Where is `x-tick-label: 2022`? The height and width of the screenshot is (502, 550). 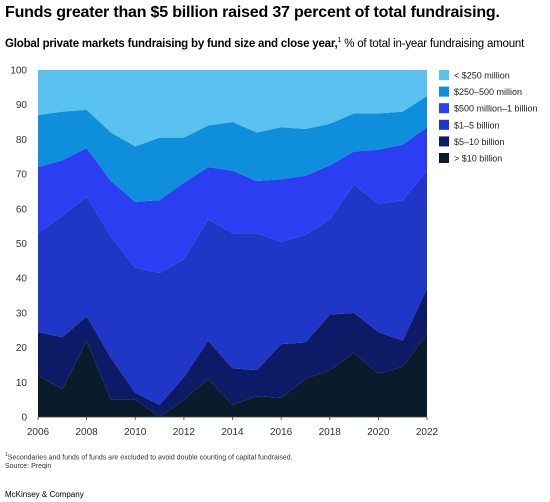
x-tick-label: 2022 is located at coordinates (427, 432).